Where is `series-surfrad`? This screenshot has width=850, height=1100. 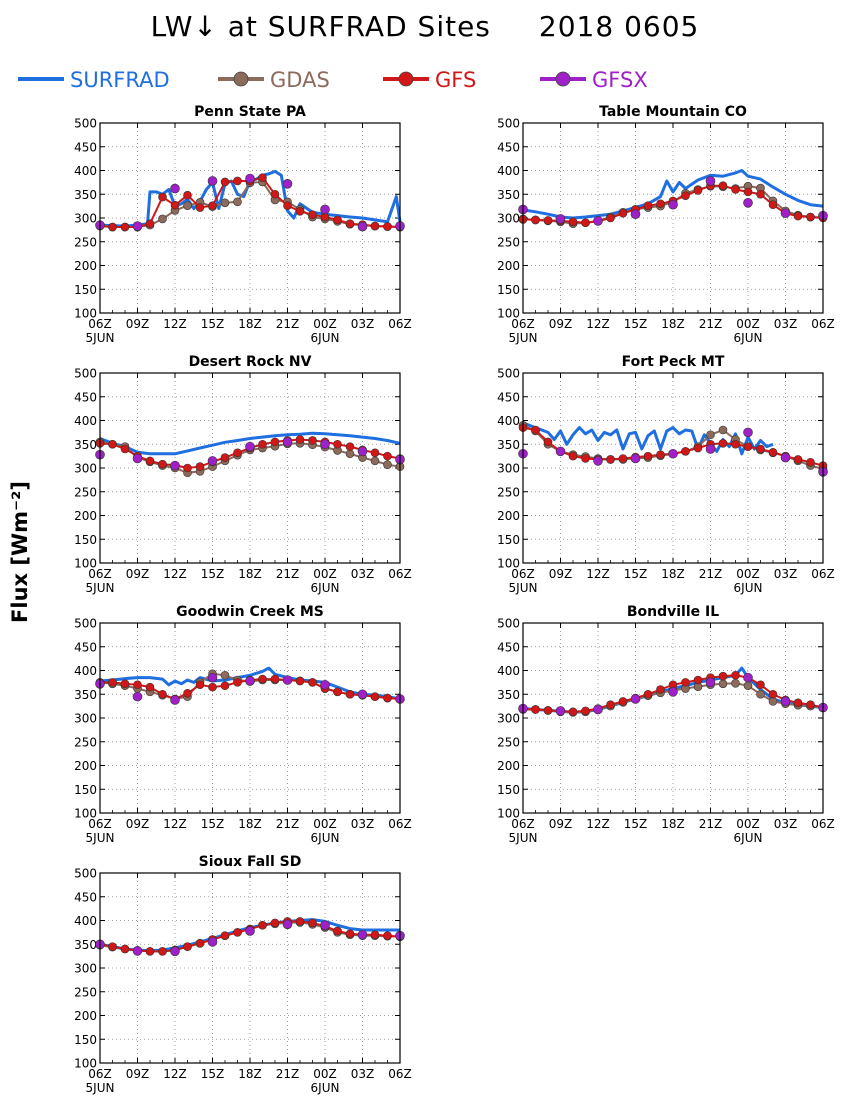
series-surfrad is located at coordinates (250, 198).